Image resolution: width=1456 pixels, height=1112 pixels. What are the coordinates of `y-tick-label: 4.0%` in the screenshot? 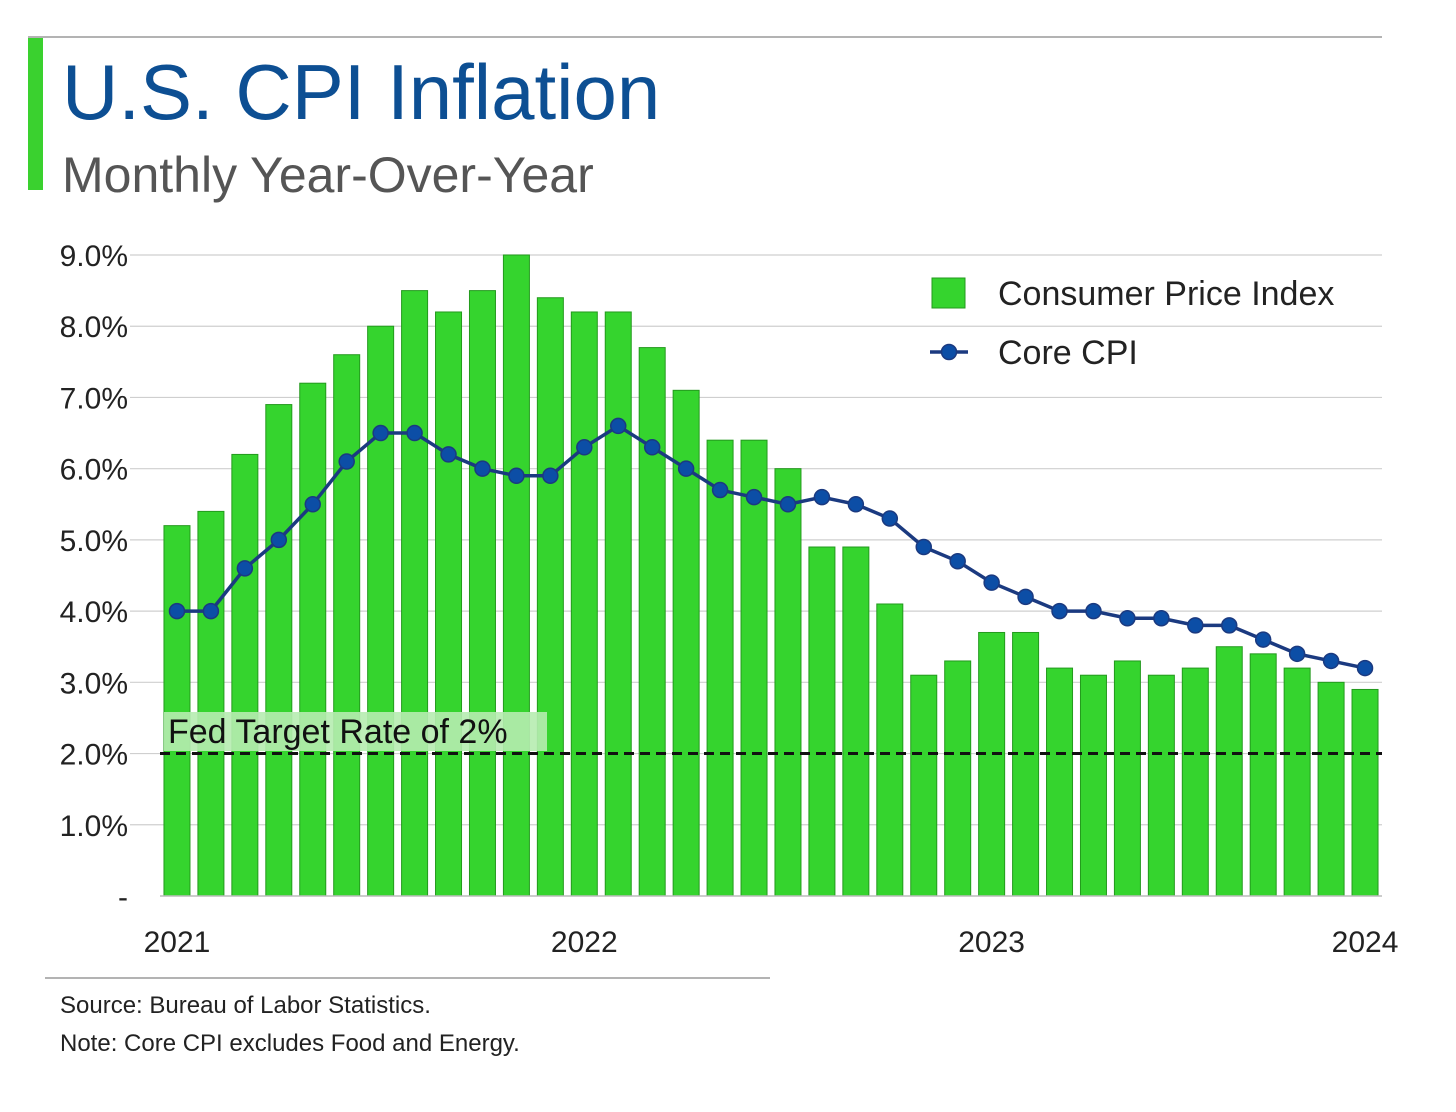 It's located at (94, 612).